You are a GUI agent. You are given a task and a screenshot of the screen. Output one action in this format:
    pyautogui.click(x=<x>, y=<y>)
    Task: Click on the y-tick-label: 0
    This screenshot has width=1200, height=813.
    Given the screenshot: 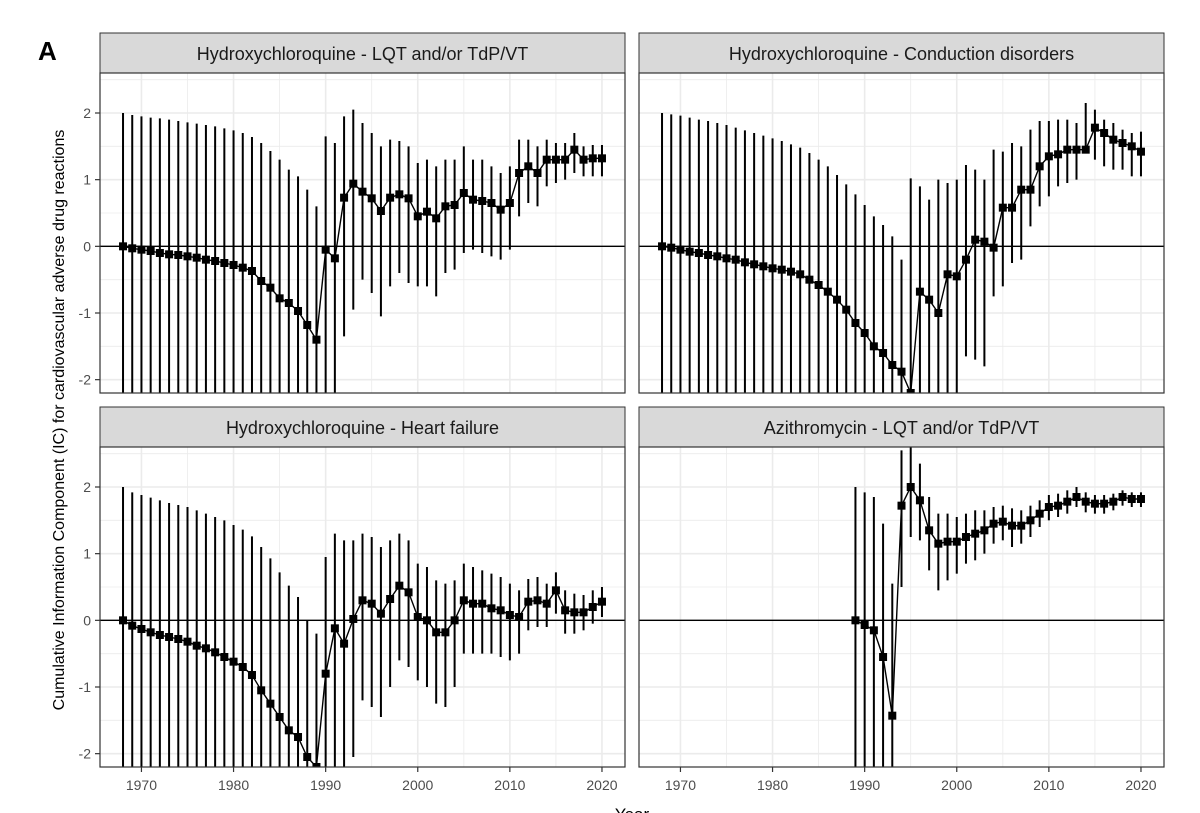 What is the action you would take?
    pyautogui.click(x=87, y=246)
    